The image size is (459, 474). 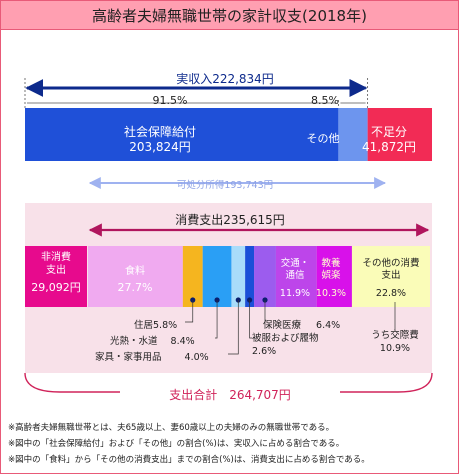 I want to click on spending-bar-food, so click(x=135, y=276).